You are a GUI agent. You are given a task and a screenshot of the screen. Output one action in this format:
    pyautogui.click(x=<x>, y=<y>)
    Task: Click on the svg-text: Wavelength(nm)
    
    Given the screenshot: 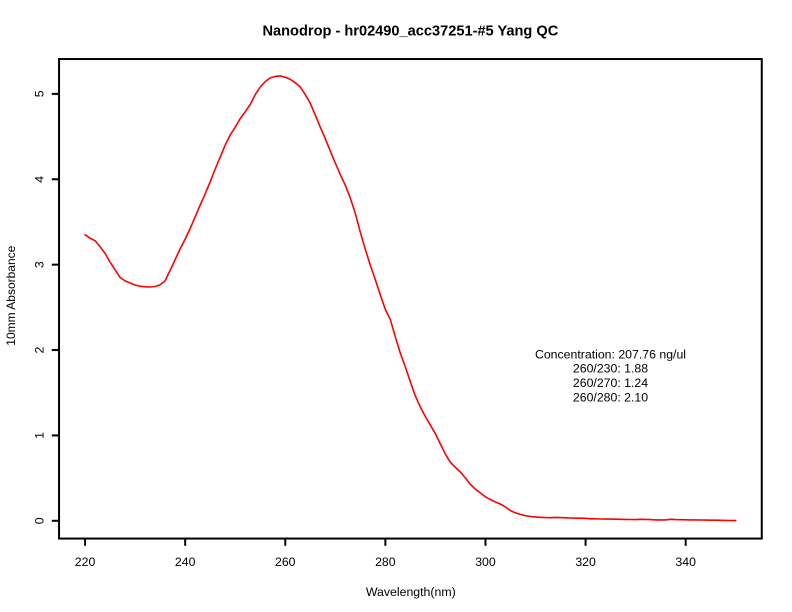 What is the action you would take?
    pyautogui.click(x=411, y=592)
    